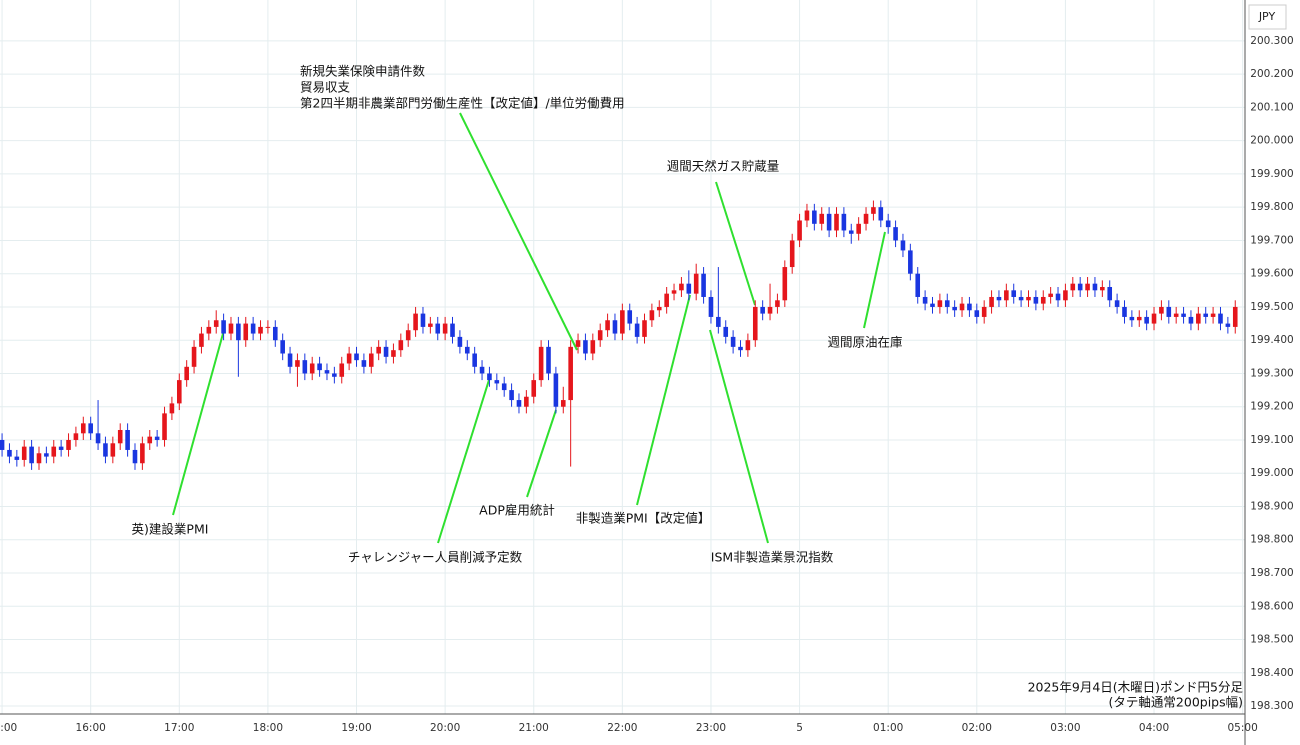 The width and height of the screenshot is (1300, 745). What do you see at coordinates (1271, 573) in the screenshot?
I see `y-tick-label: 198.700` at bounding box center [1271, 573].